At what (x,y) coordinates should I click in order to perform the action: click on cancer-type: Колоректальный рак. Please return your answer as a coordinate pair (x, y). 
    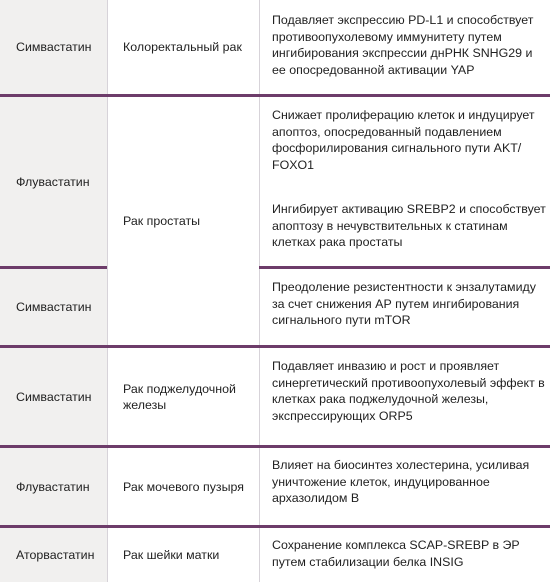
    Looking at the image, I should click on (182, 46).